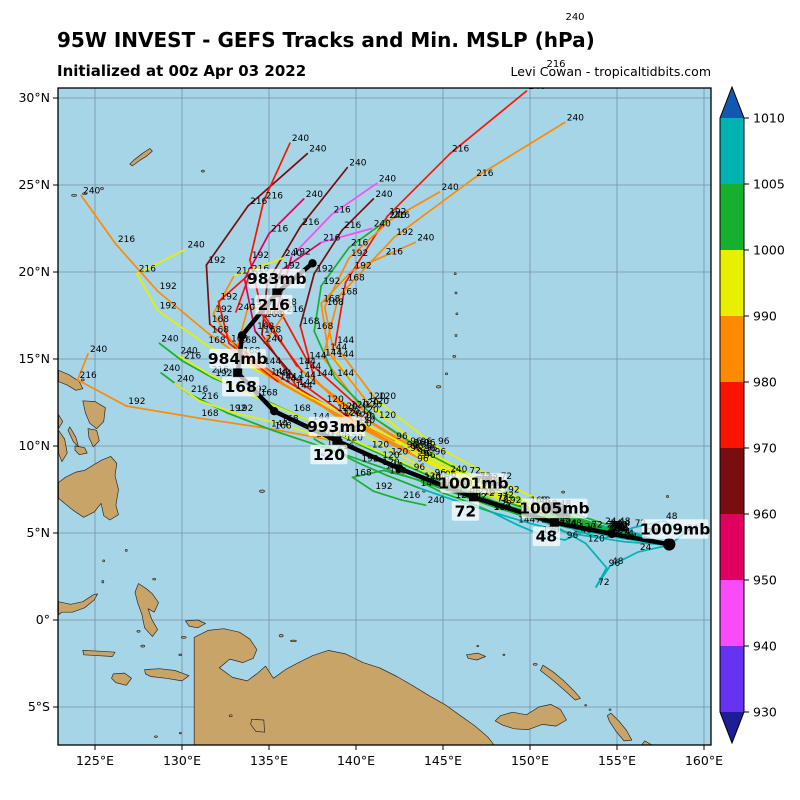 This screenshot has height=800, width=800. I want to click on colorbar-segment, so click(732, 547).